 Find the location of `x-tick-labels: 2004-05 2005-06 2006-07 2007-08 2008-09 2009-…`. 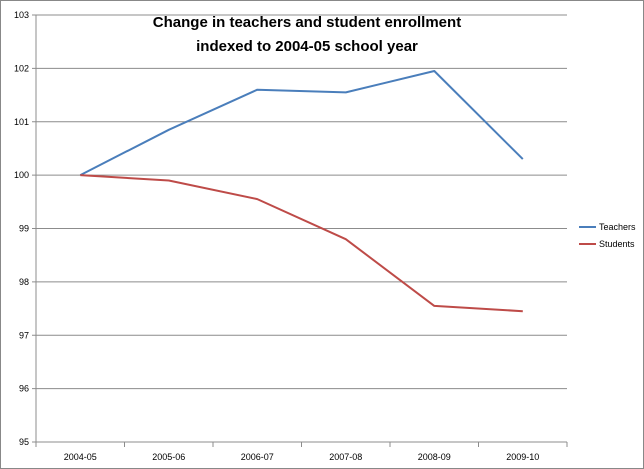

x-tick-labels: 2004-05 2005-06 2006-07 2007-08 2008-09 2009-… is located at coordinates (302, 457).